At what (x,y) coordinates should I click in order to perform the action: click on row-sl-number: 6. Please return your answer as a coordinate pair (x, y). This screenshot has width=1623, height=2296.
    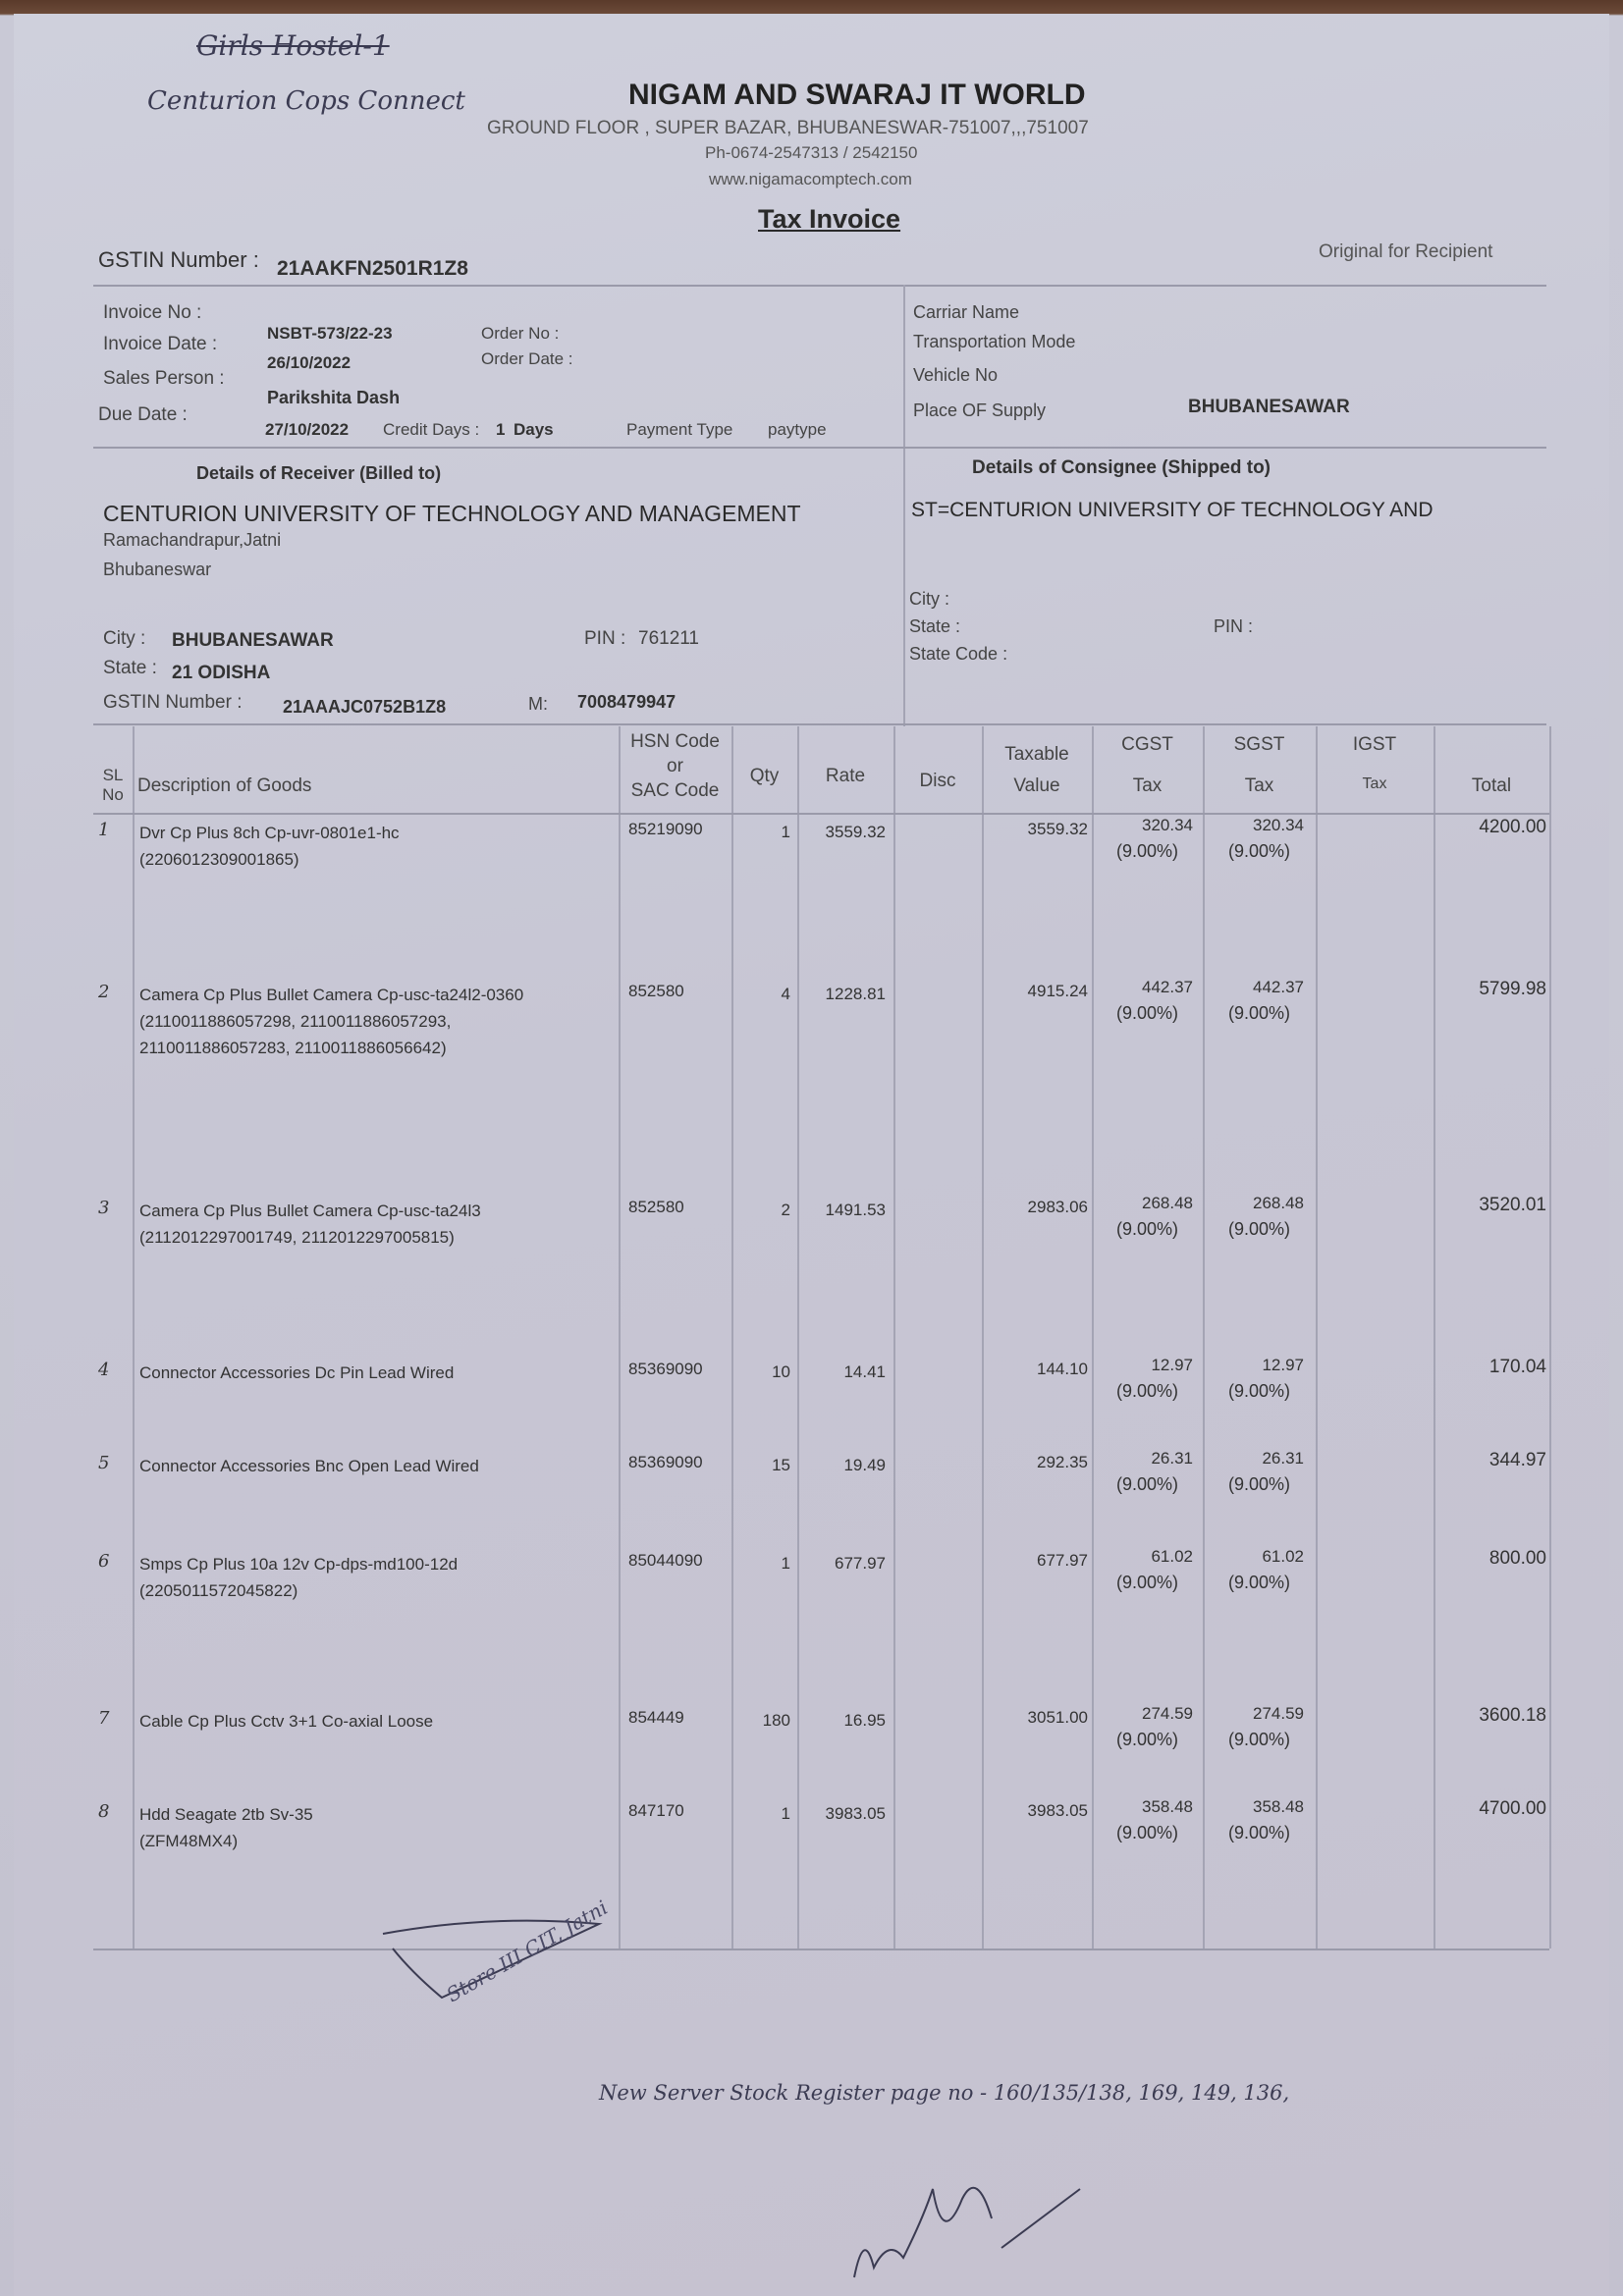
    Looking at the image, I should click on (104, 1562).